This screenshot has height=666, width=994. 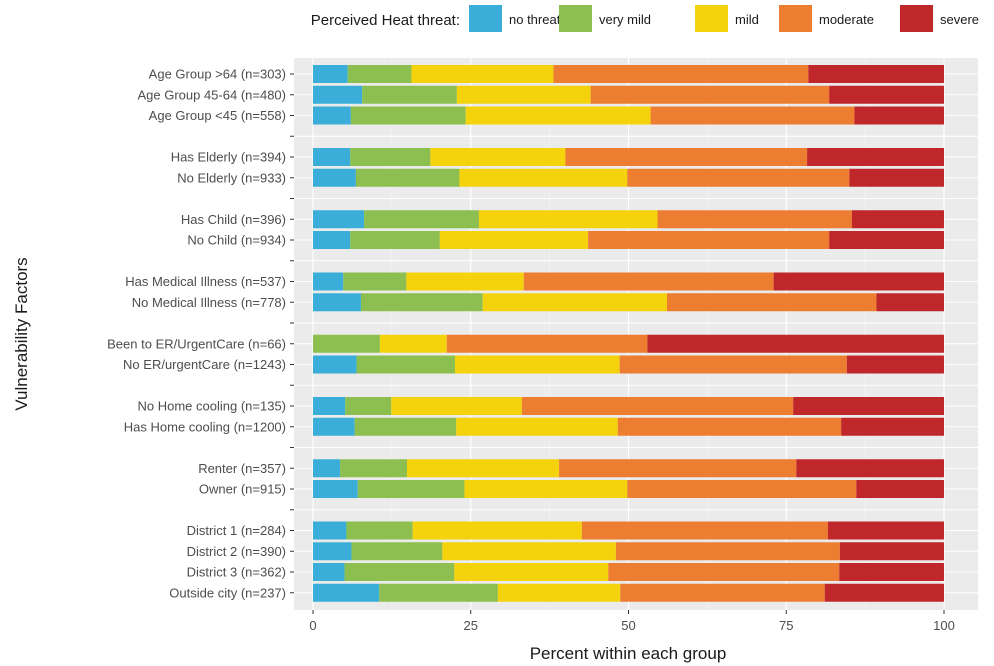 What do you see at coordinates (236, 240) in the screenshot?
I see `y-tick-label: No Child (n=934)` at bounding box center [236, 240].